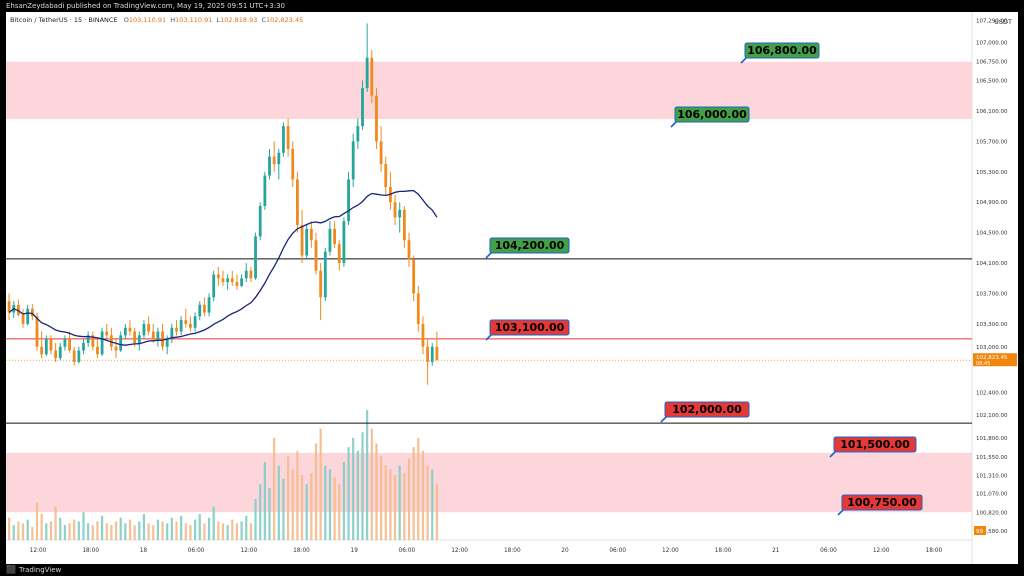 The width and height of the screenshot is (1024, 576). I want to click on price-tick-label: 105,300.00, so click(992, 173).